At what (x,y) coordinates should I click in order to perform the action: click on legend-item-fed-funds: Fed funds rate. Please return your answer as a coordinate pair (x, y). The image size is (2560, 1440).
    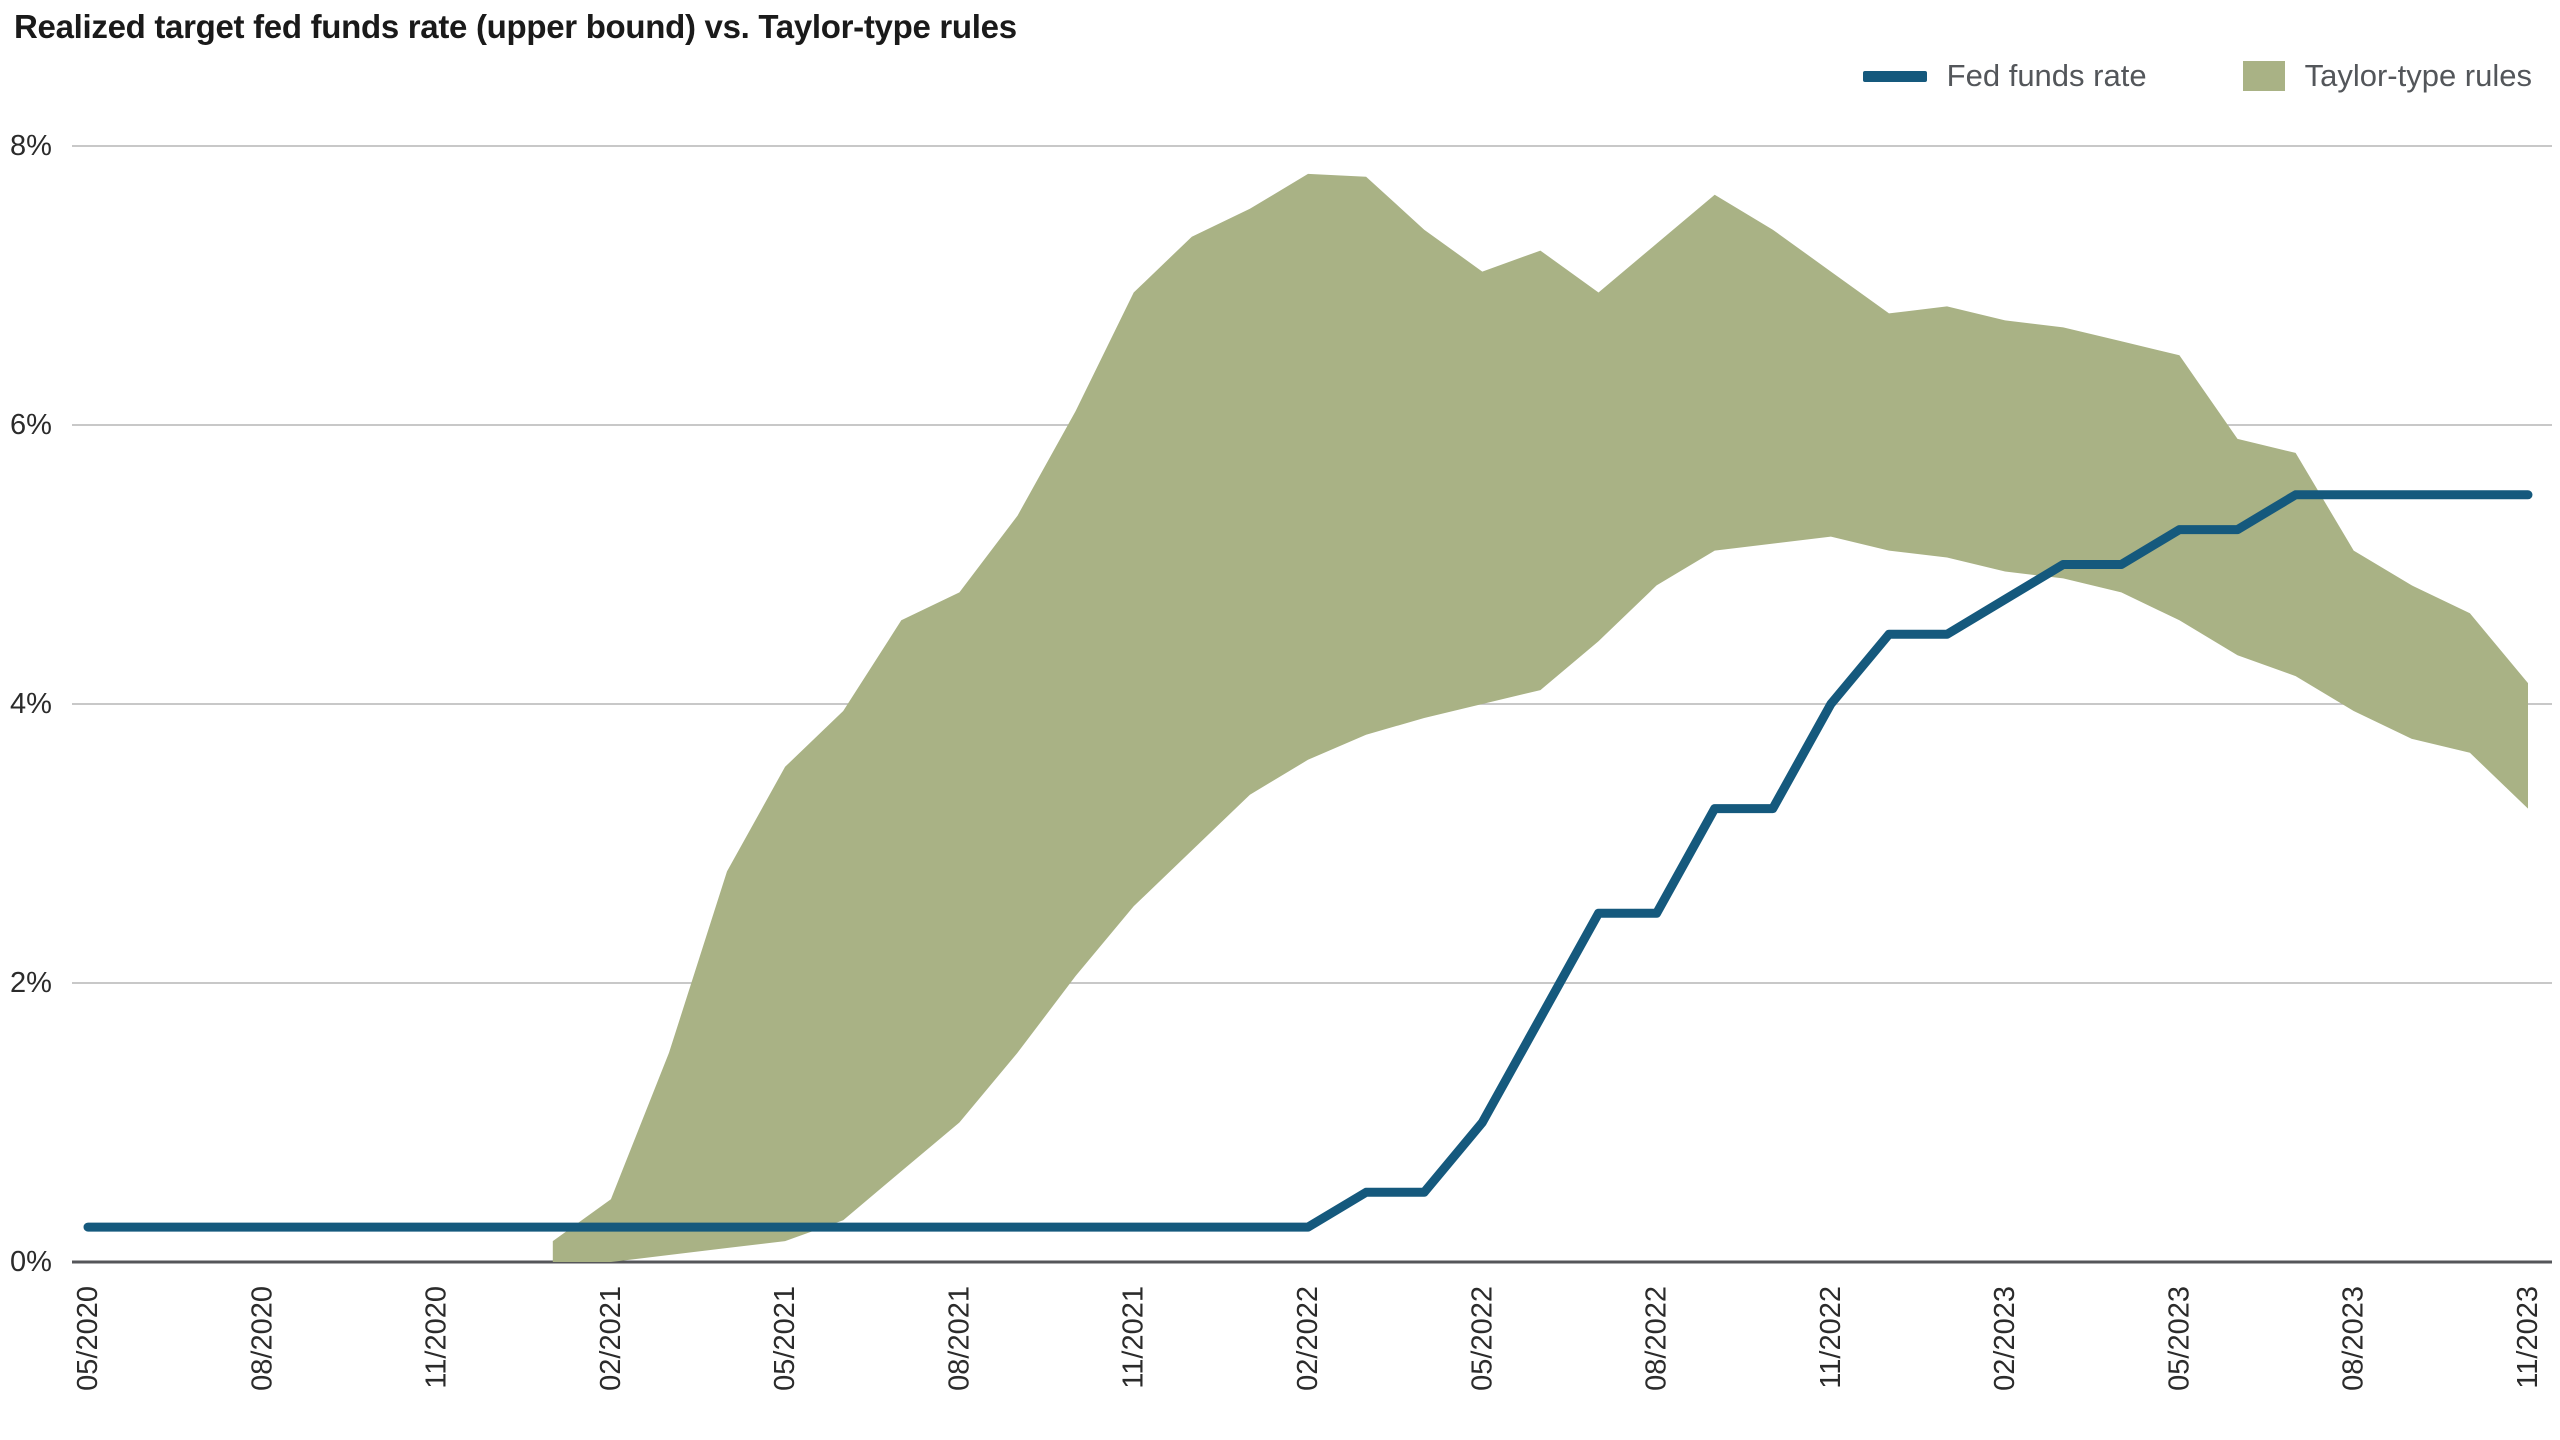
    Looking at the image, I should click on (2004, 76).